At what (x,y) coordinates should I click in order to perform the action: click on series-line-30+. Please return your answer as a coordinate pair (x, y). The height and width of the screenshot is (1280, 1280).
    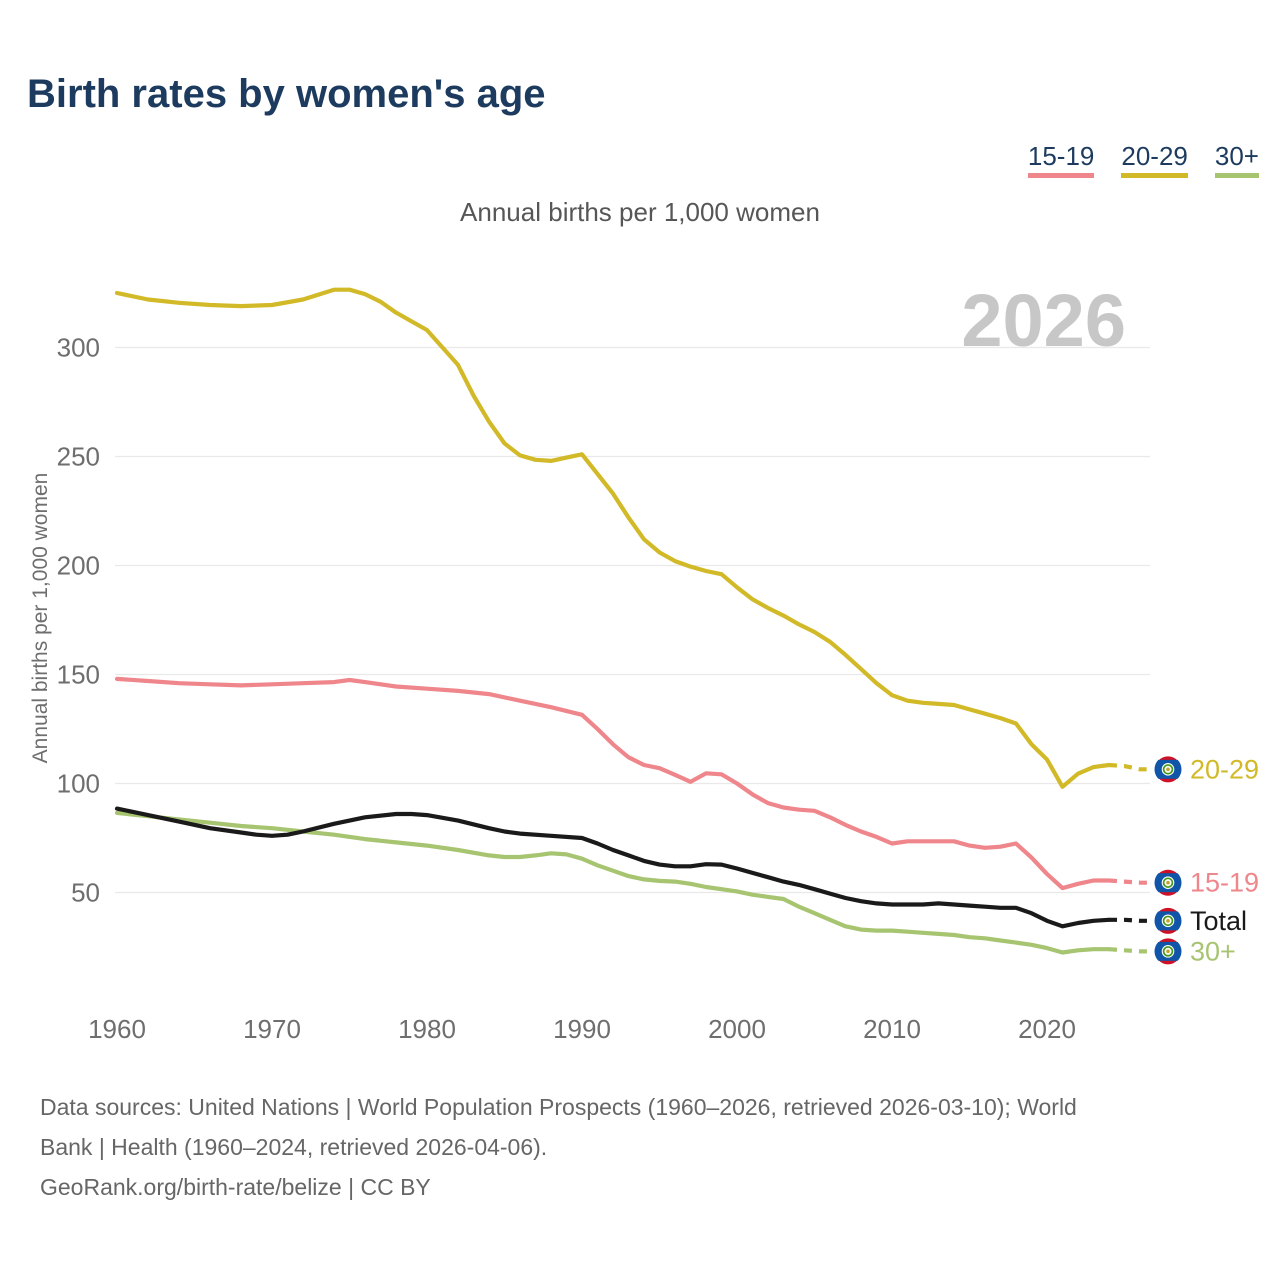
    Looking at the image, I should click on (613, 882).